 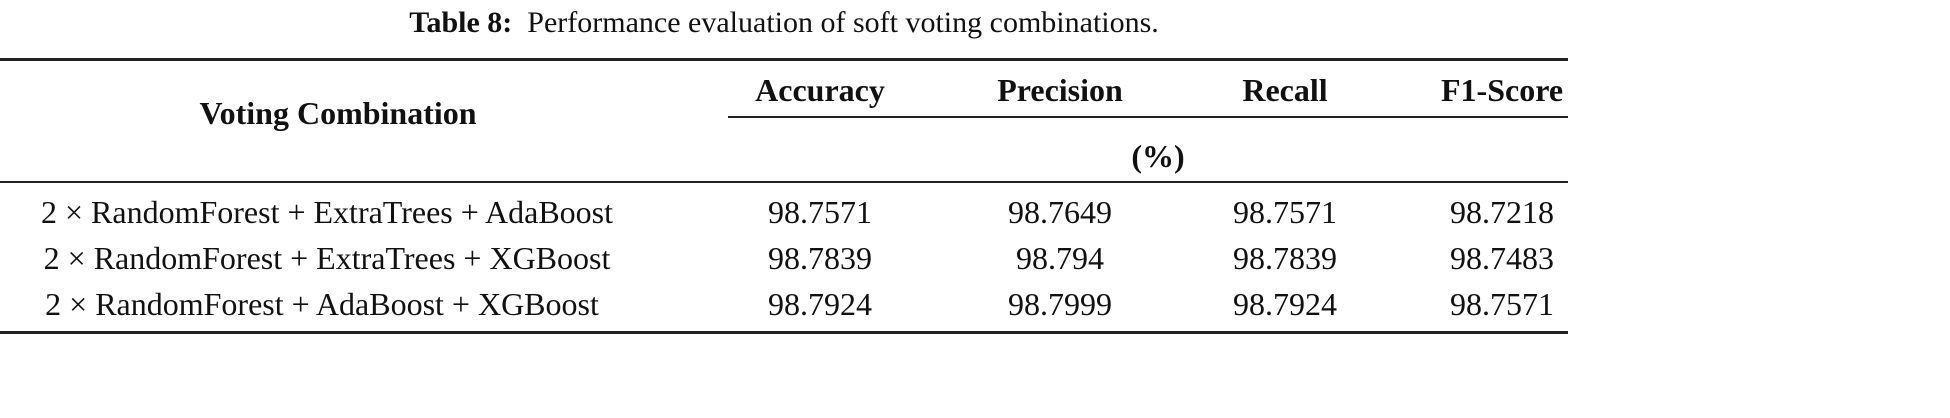 What do you see at coordinates (461, 22) in the screenshot?
I see `caption-label: Table 8:` at bounding box center [461, 22].